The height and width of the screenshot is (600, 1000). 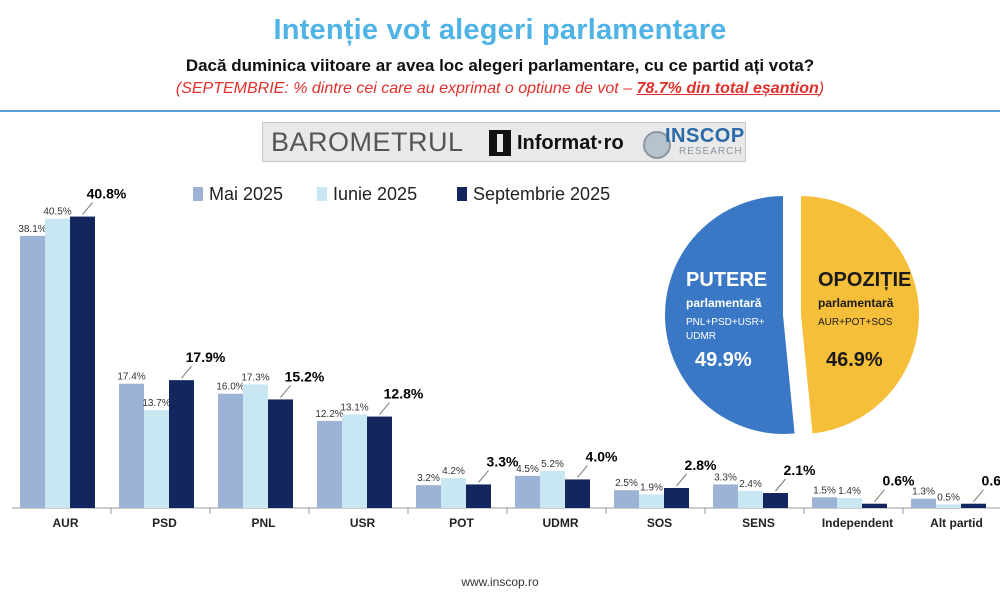 What do you see at coordinates (500, 143) in the screenshot?
I see `informat-mark-icon` at bounding box center [500, 143].